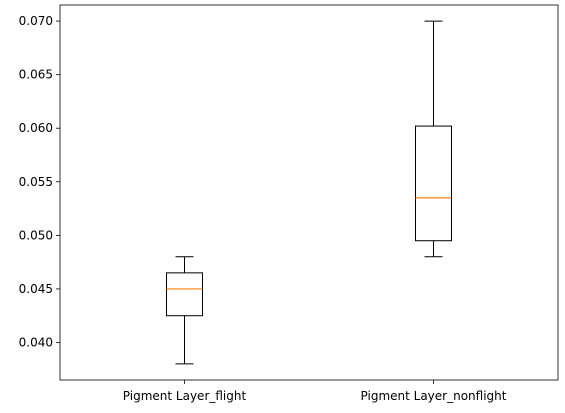 The image size is (565, 413). Describe the element at coordinates (36, 343) in the screenshot. I see `y-tick-label: 0.040` at that location.